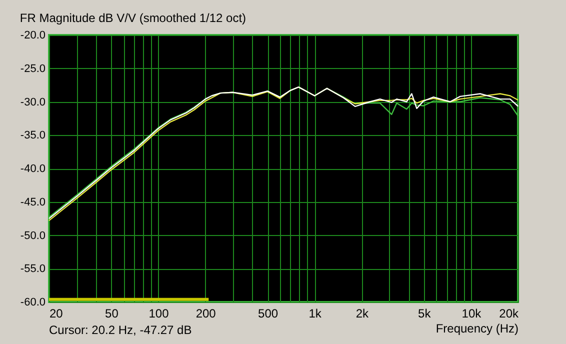  What do you see at coordinates (509, 313) in the screenshot?
I see `x-tick-label: 20k` at bounding box center [509, 313].